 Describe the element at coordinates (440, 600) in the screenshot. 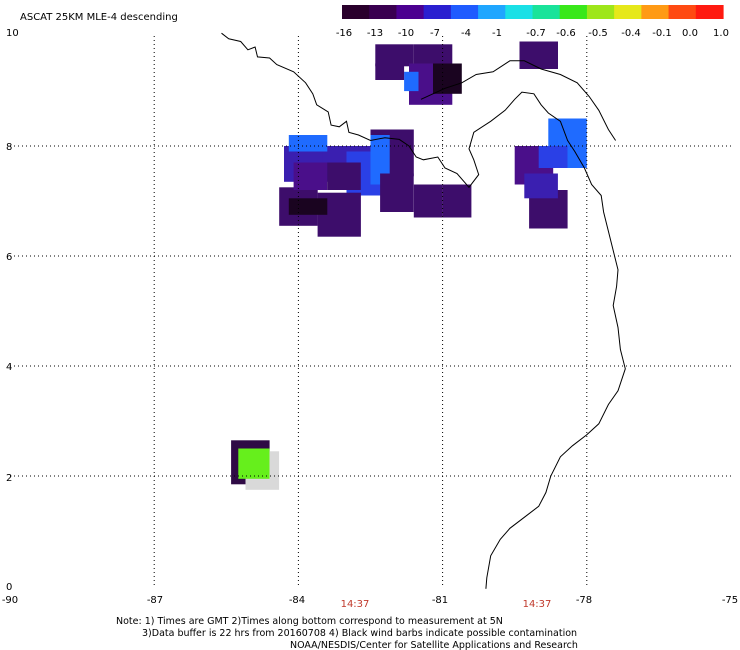

I see `x-tick-label-m81: -81` at that location.